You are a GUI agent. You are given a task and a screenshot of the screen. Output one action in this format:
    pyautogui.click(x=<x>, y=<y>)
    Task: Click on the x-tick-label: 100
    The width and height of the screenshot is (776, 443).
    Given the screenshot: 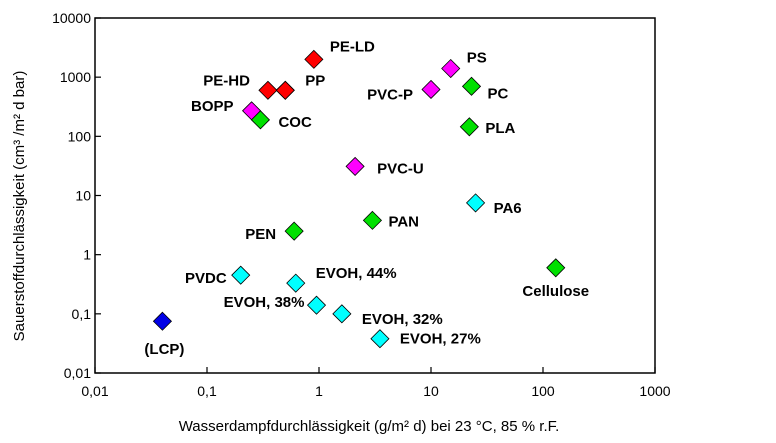 What is the action you would take?
    pyautogui.click(x=543, y=391)
    